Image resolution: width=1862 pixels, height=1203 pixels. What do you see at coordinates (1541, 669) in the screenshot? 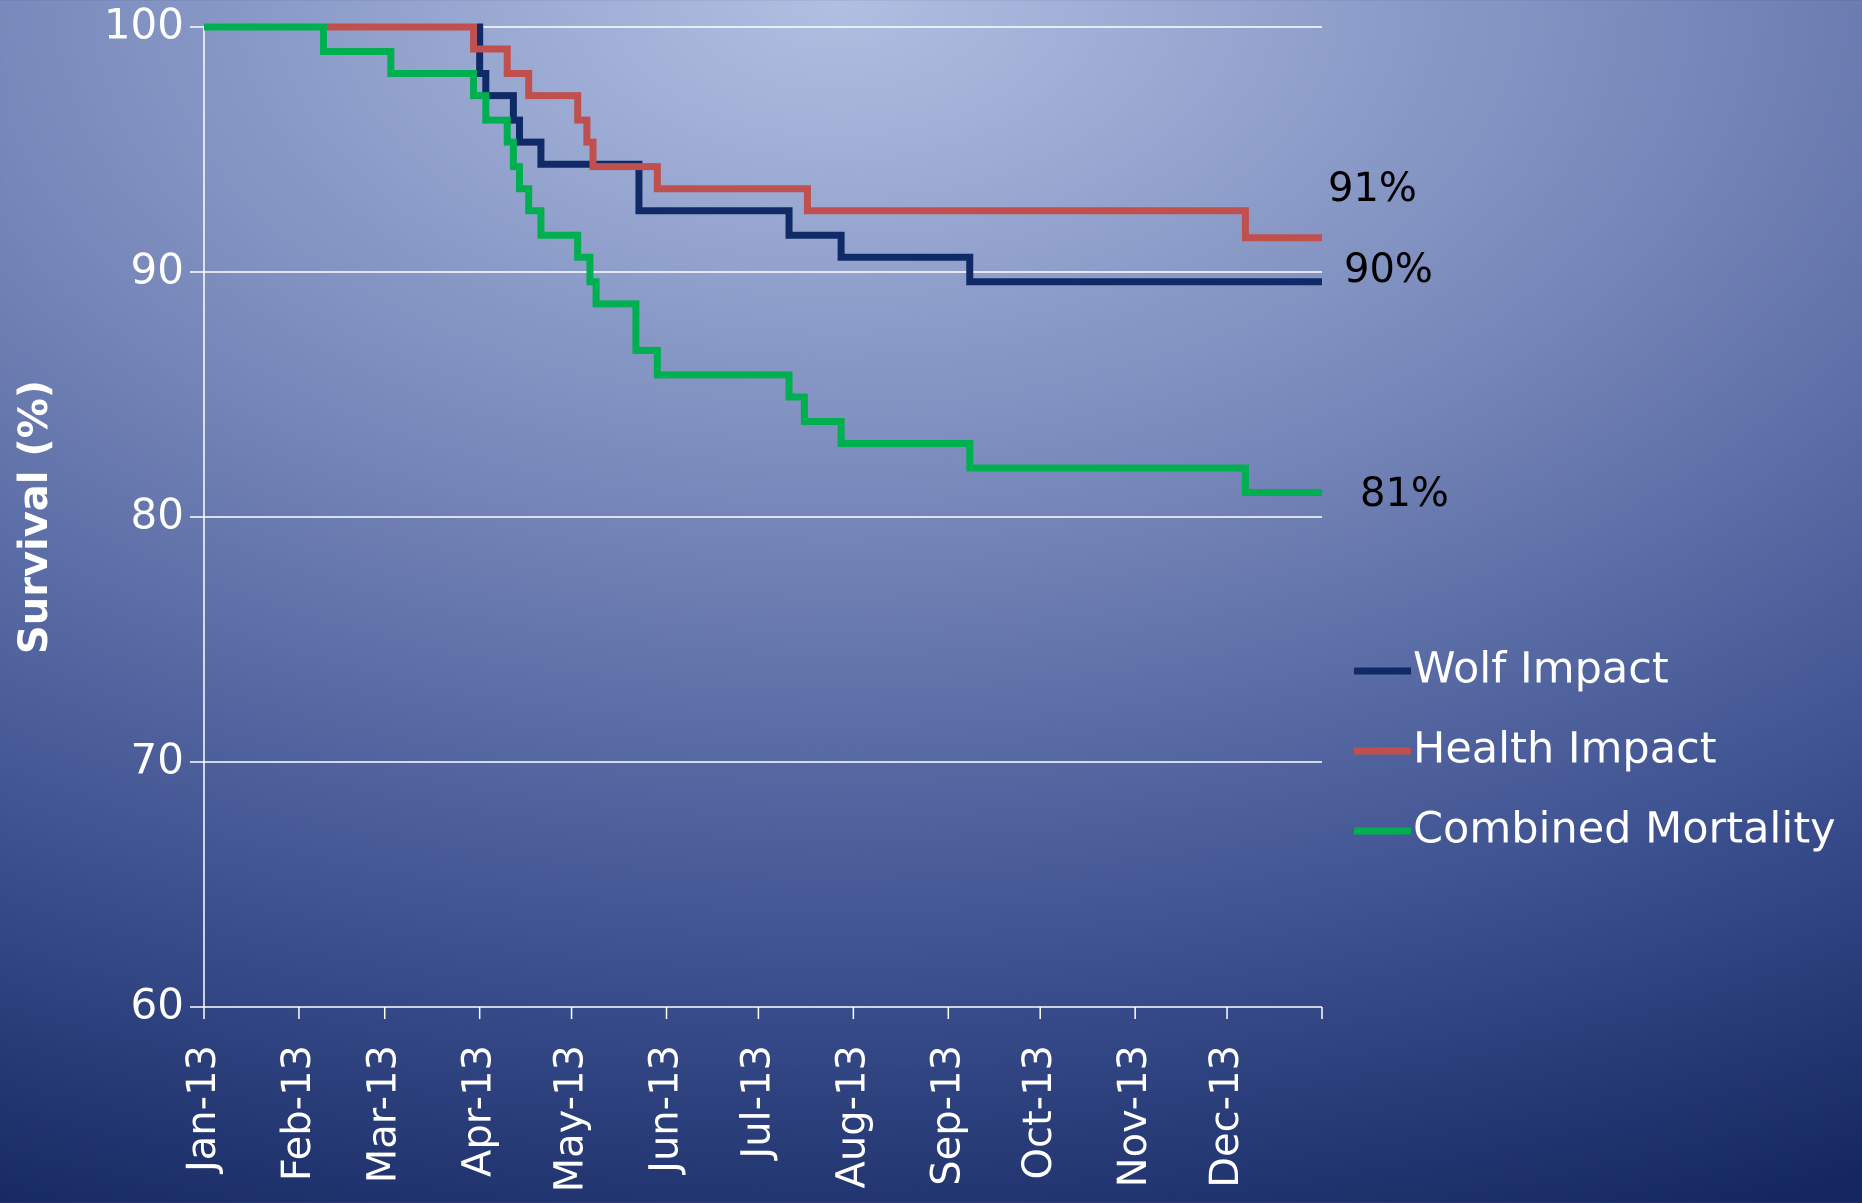
I see `legend-label: Wolf Impact` at bounding box center [1541, 669].